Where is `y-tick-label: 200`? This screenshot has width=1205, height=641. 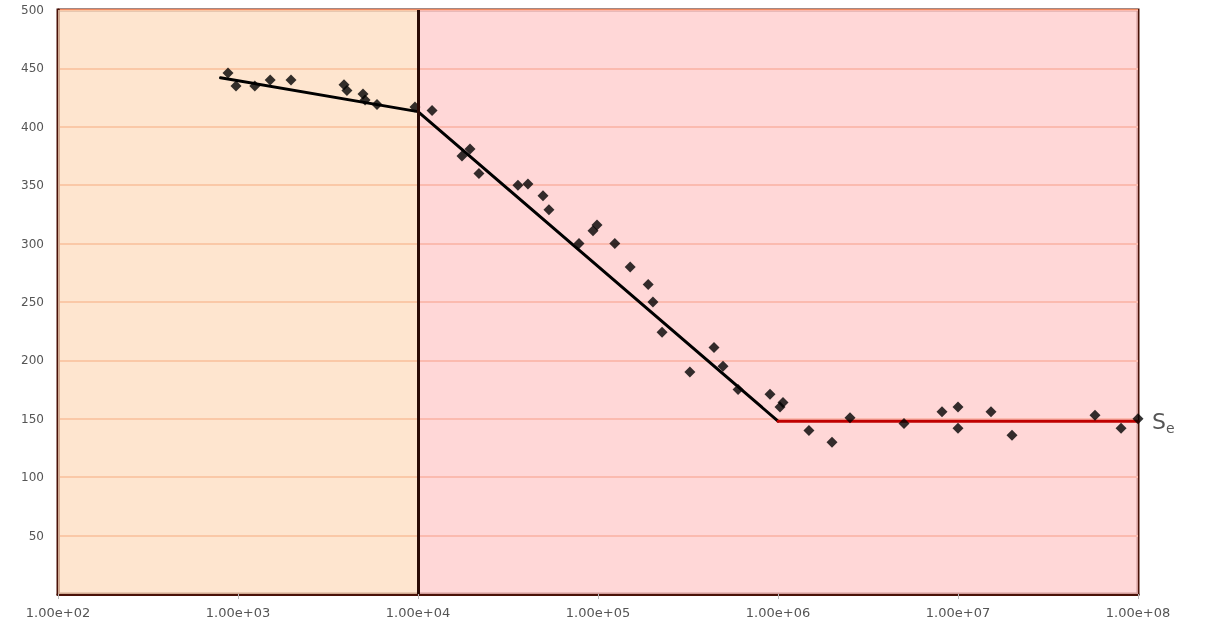
y-tick-label: 200 is located at coordinates (32, 360).